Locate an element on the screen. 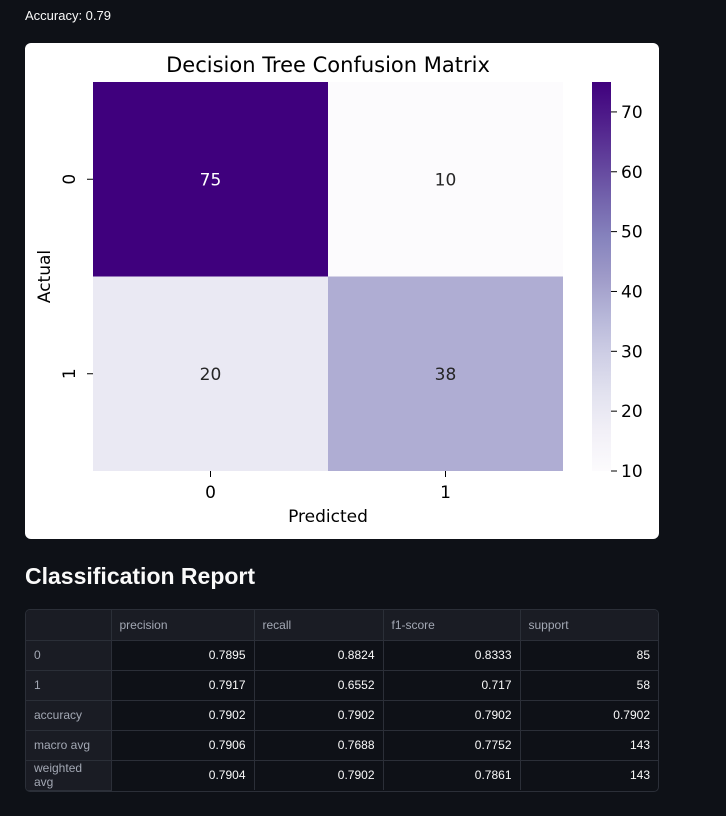  table-cell: 0.7917 is located at coordinates (183, 685).